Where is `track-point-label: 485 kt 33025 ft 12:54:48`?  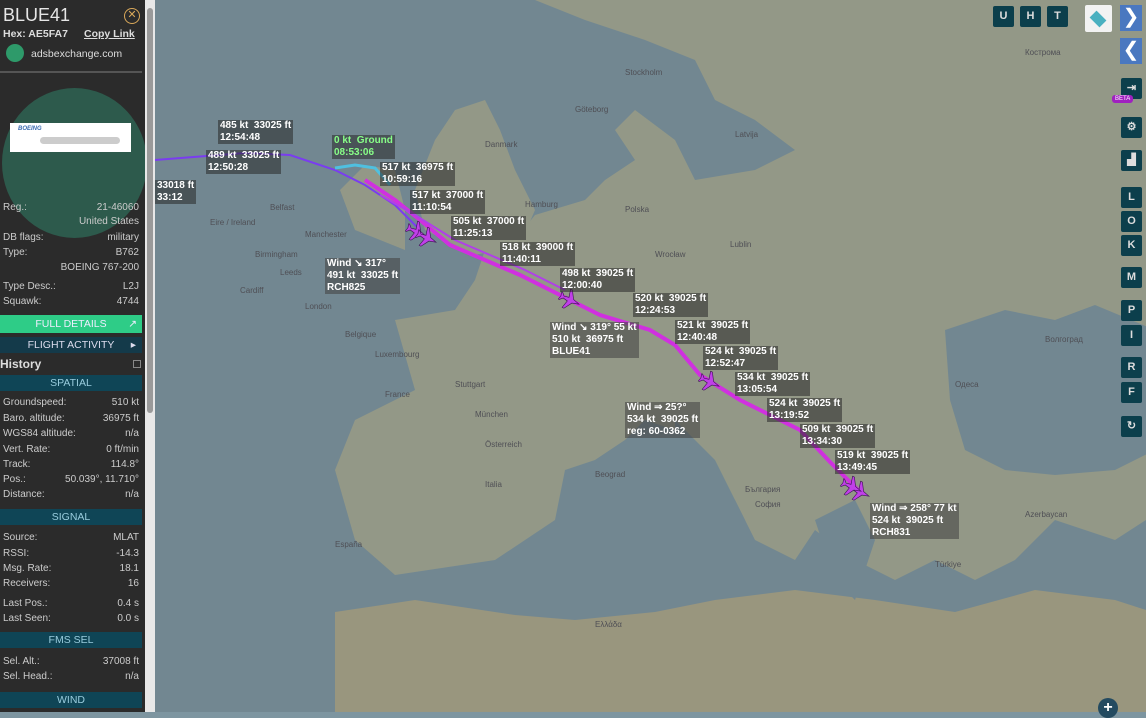
track-point-label: 485 kt 33025 ft 12:54:48 is located at coordinates (256, 132).